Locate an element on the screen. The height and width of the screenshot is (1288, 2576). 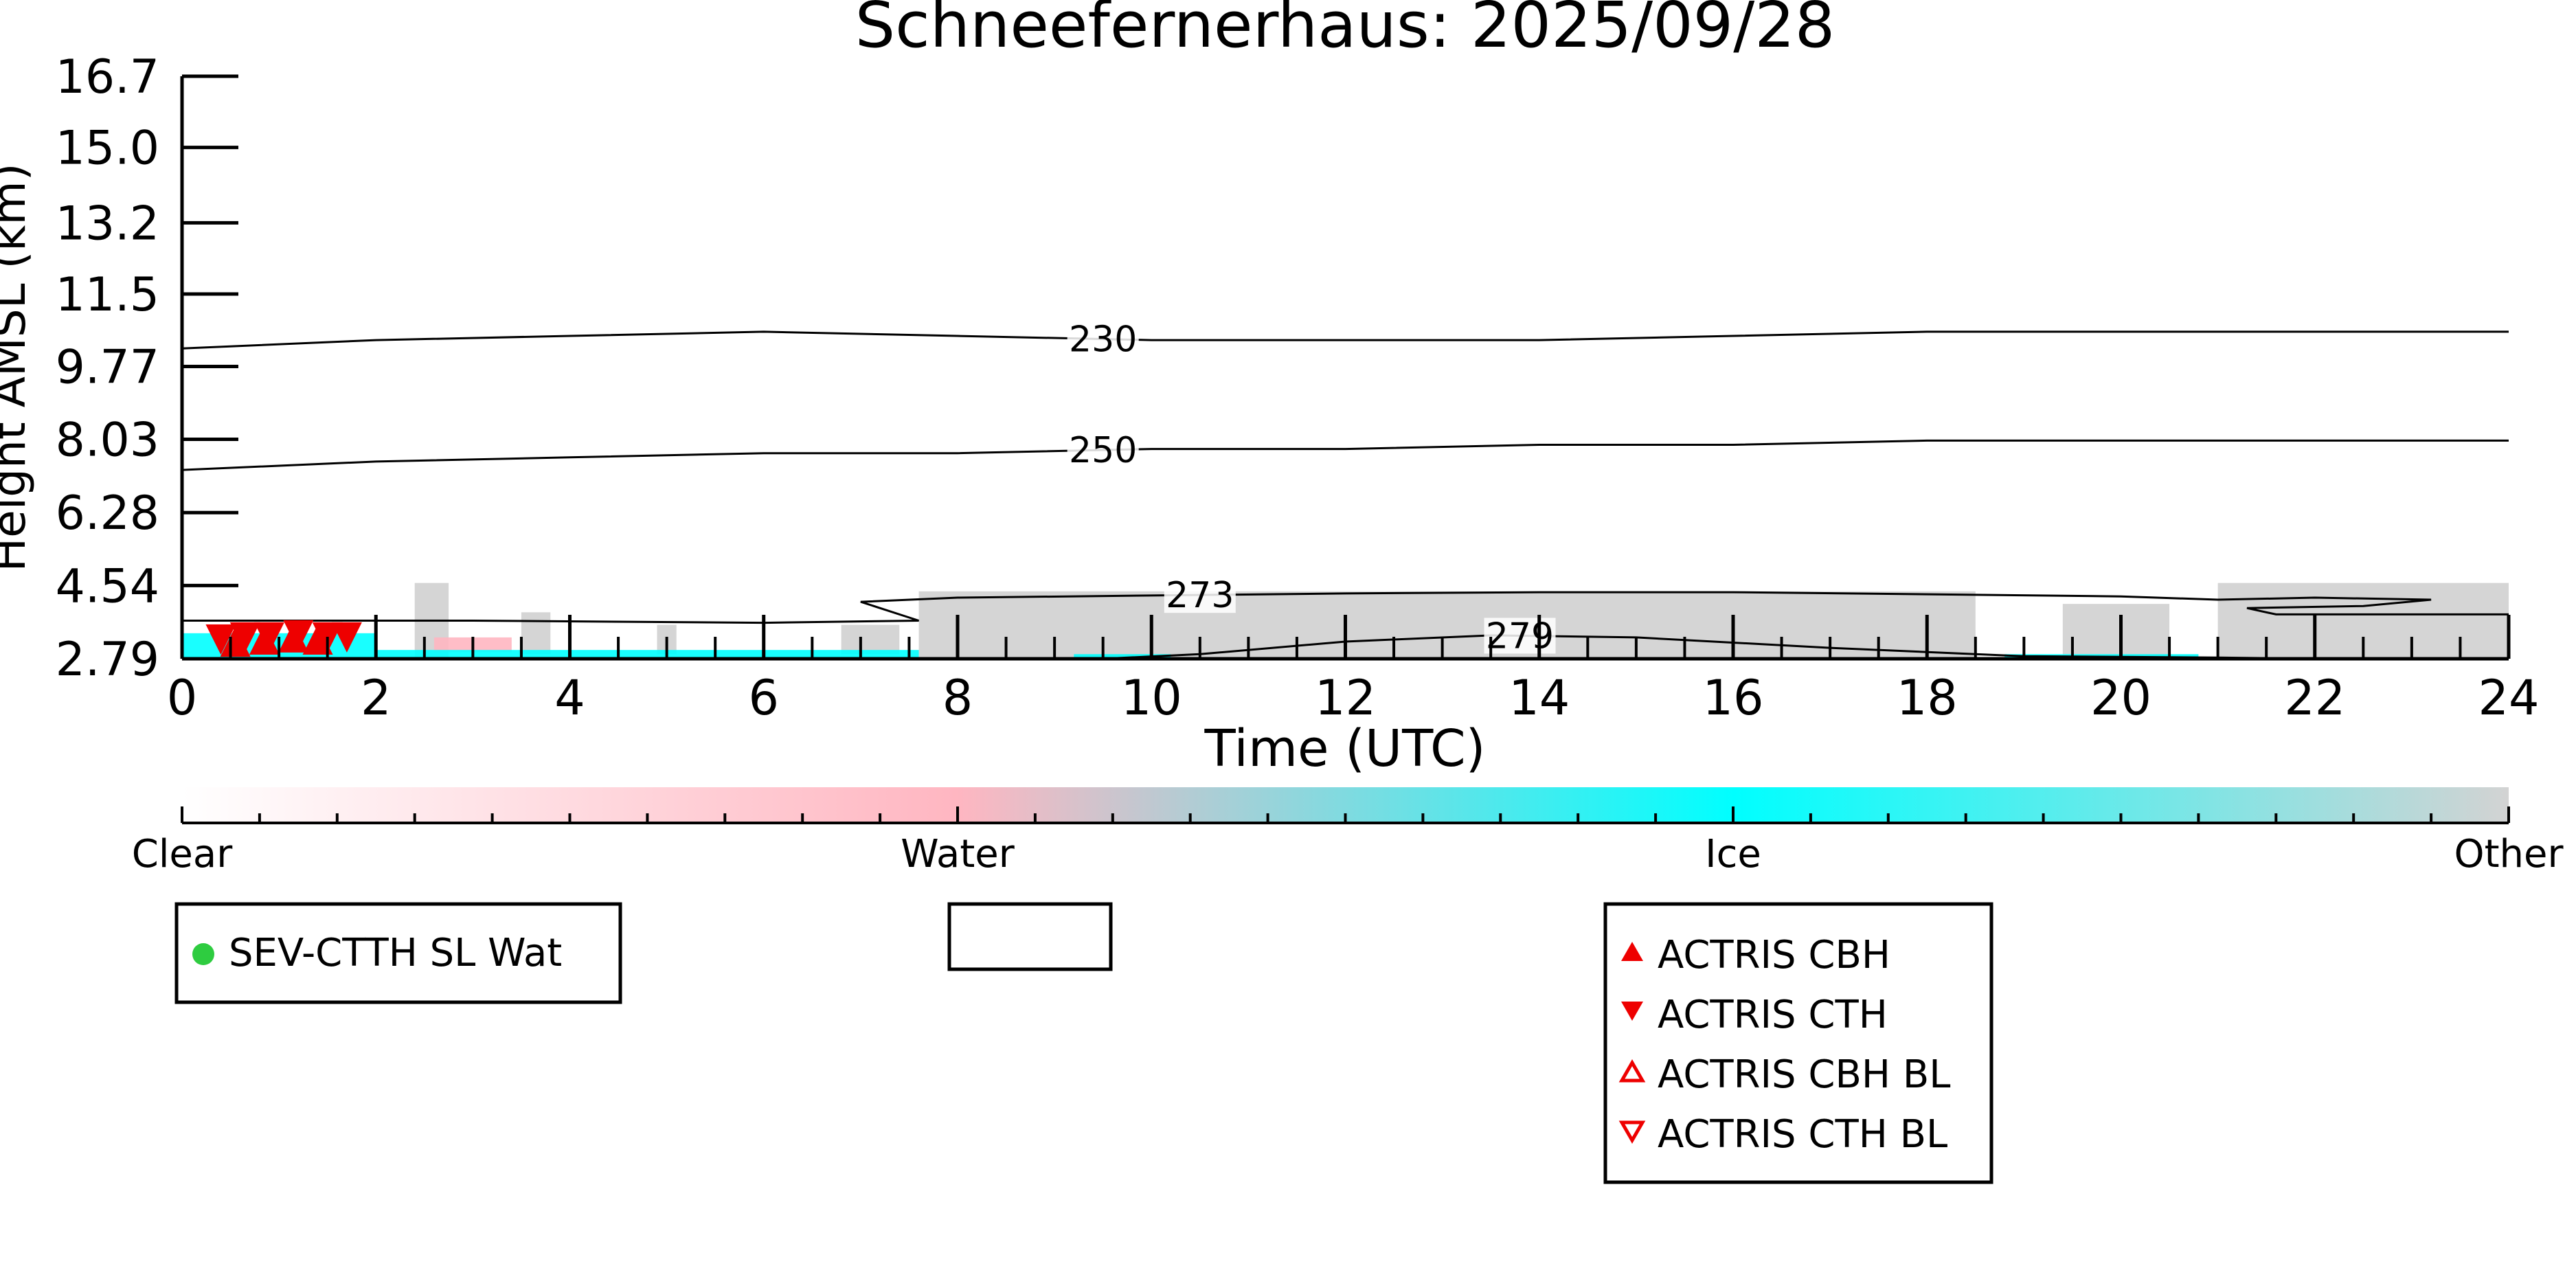
x-tick-label-20: 20 is located at coordinates (2120, 698).